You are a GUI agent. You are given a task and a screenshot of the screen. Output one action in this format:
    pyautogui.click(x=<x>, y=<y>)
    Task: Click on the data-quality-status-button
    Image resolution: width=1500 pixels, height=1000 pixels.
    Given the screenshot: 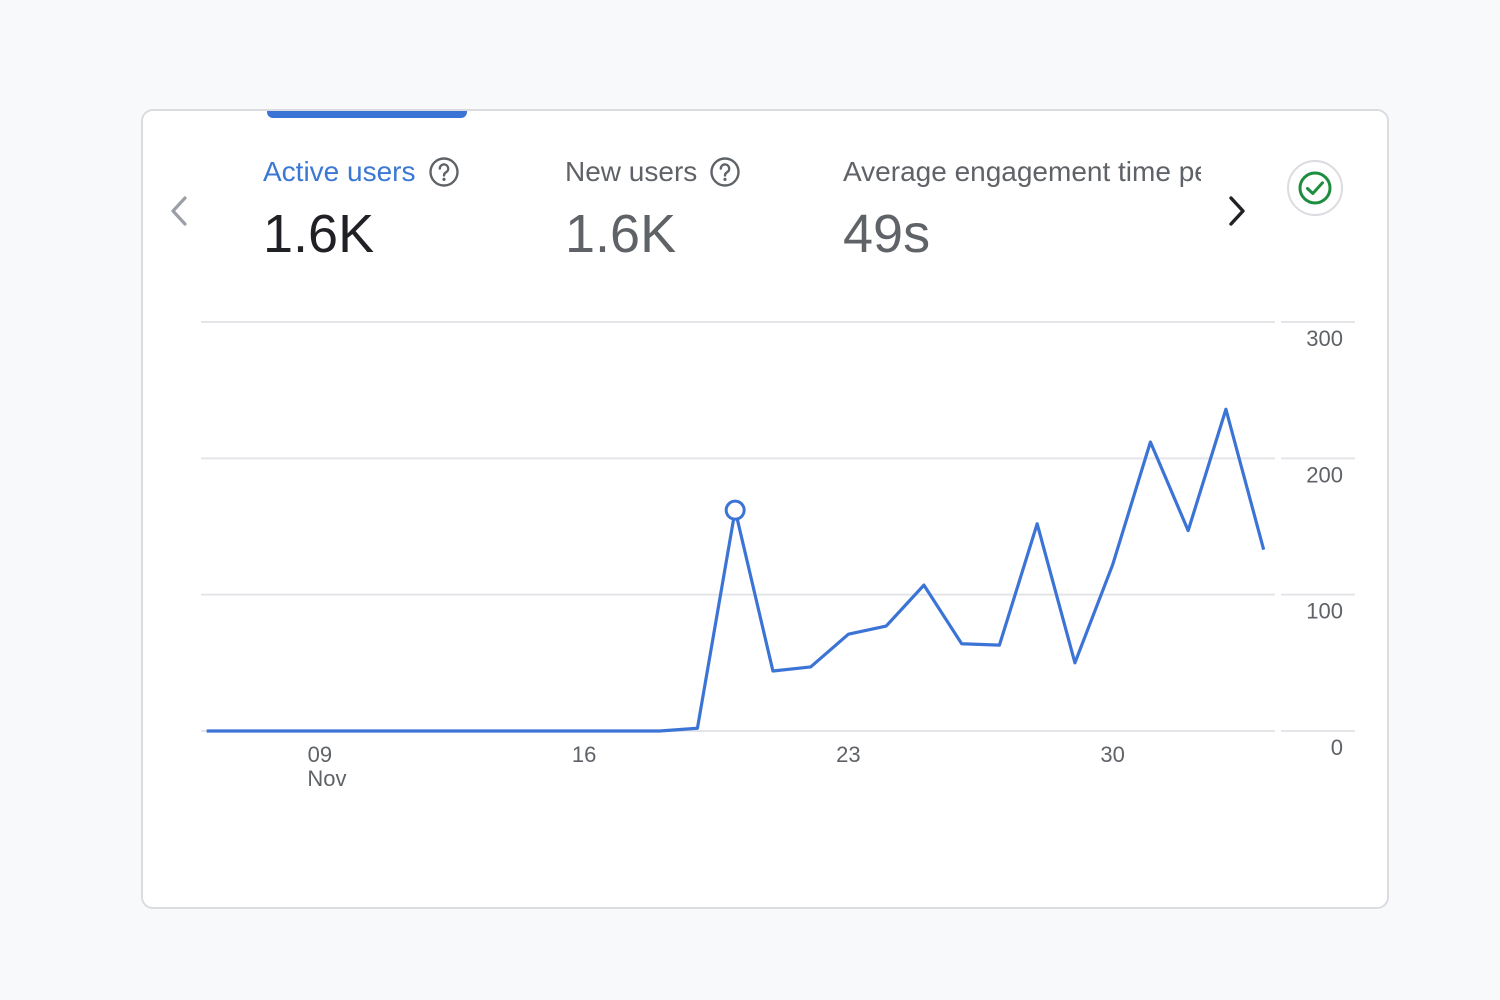 What is the action you would take?
    pyautogui.click(x=1315, y=188)
    